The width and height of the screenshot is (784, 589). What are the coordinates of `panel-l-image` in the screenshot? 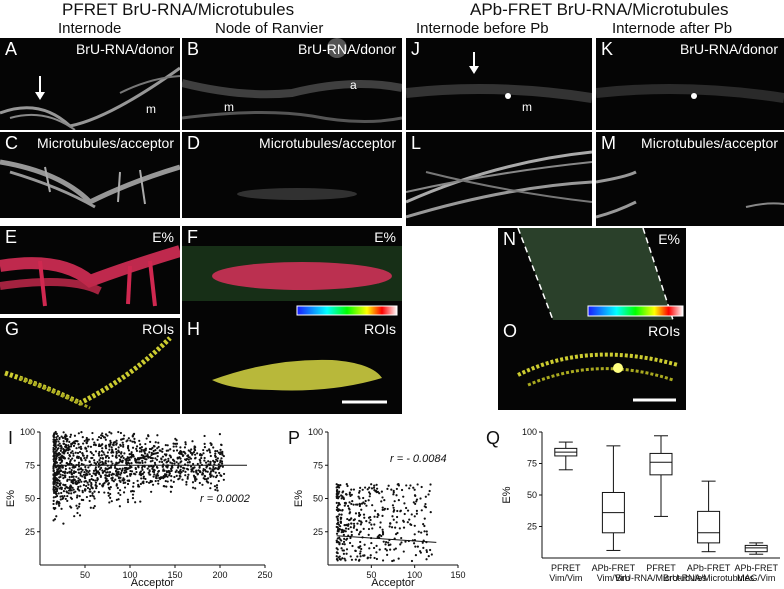 It's located at (499, 184).